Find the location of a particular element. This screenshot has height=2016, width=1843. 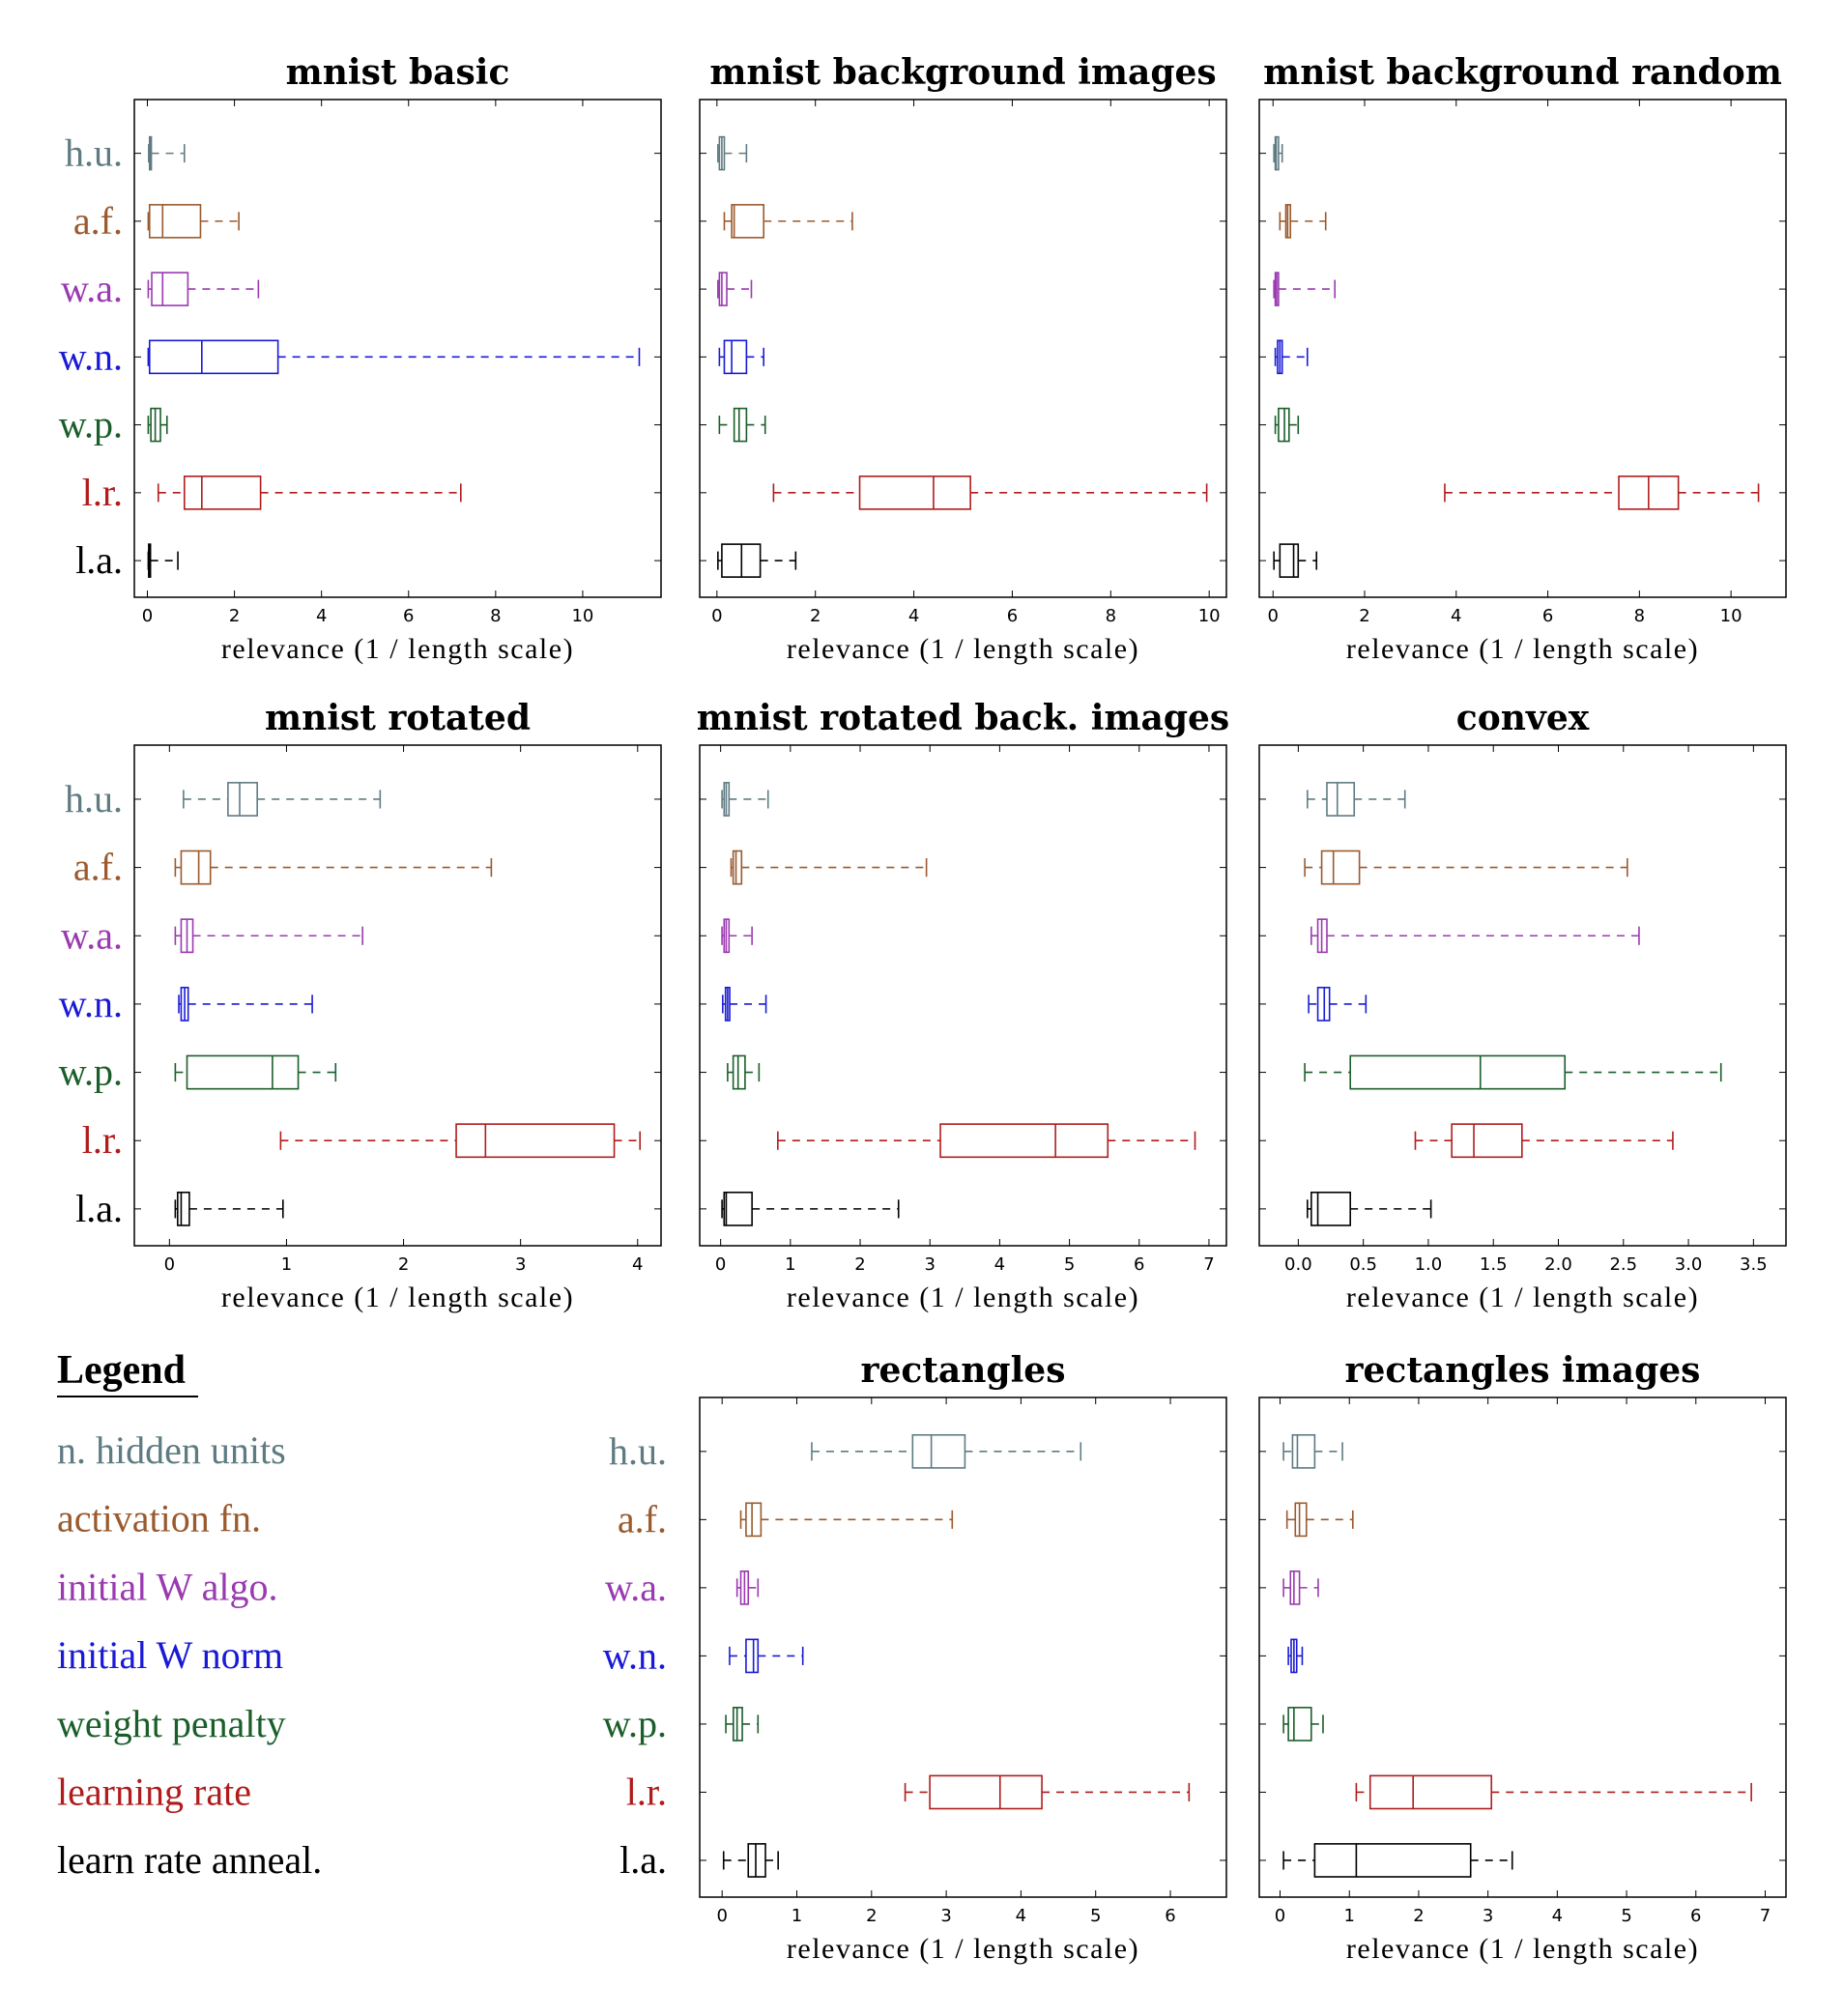

panel-title: mnist background random is located at coordinates (1522, 72).